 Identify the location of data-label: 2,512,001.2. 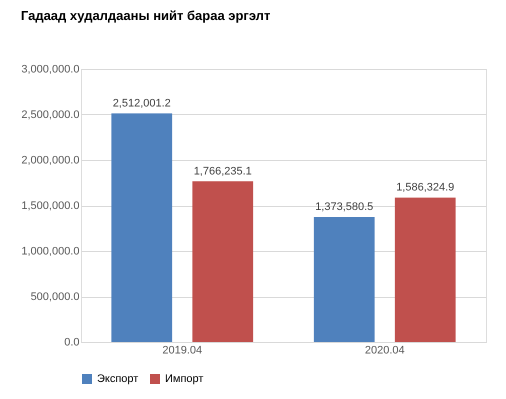
(141, 103).